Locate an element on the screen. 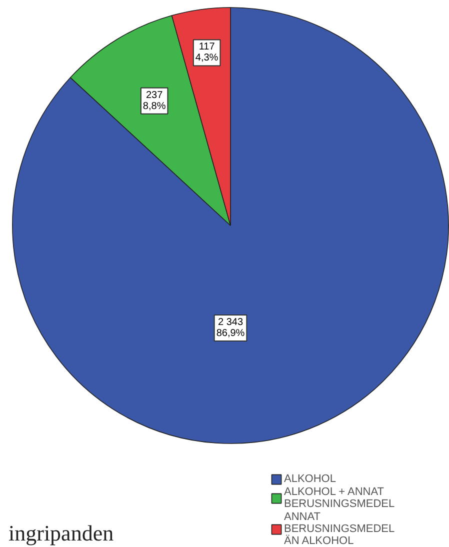  data-label: 2 343 86,9% is located at coordinates (230, 327).